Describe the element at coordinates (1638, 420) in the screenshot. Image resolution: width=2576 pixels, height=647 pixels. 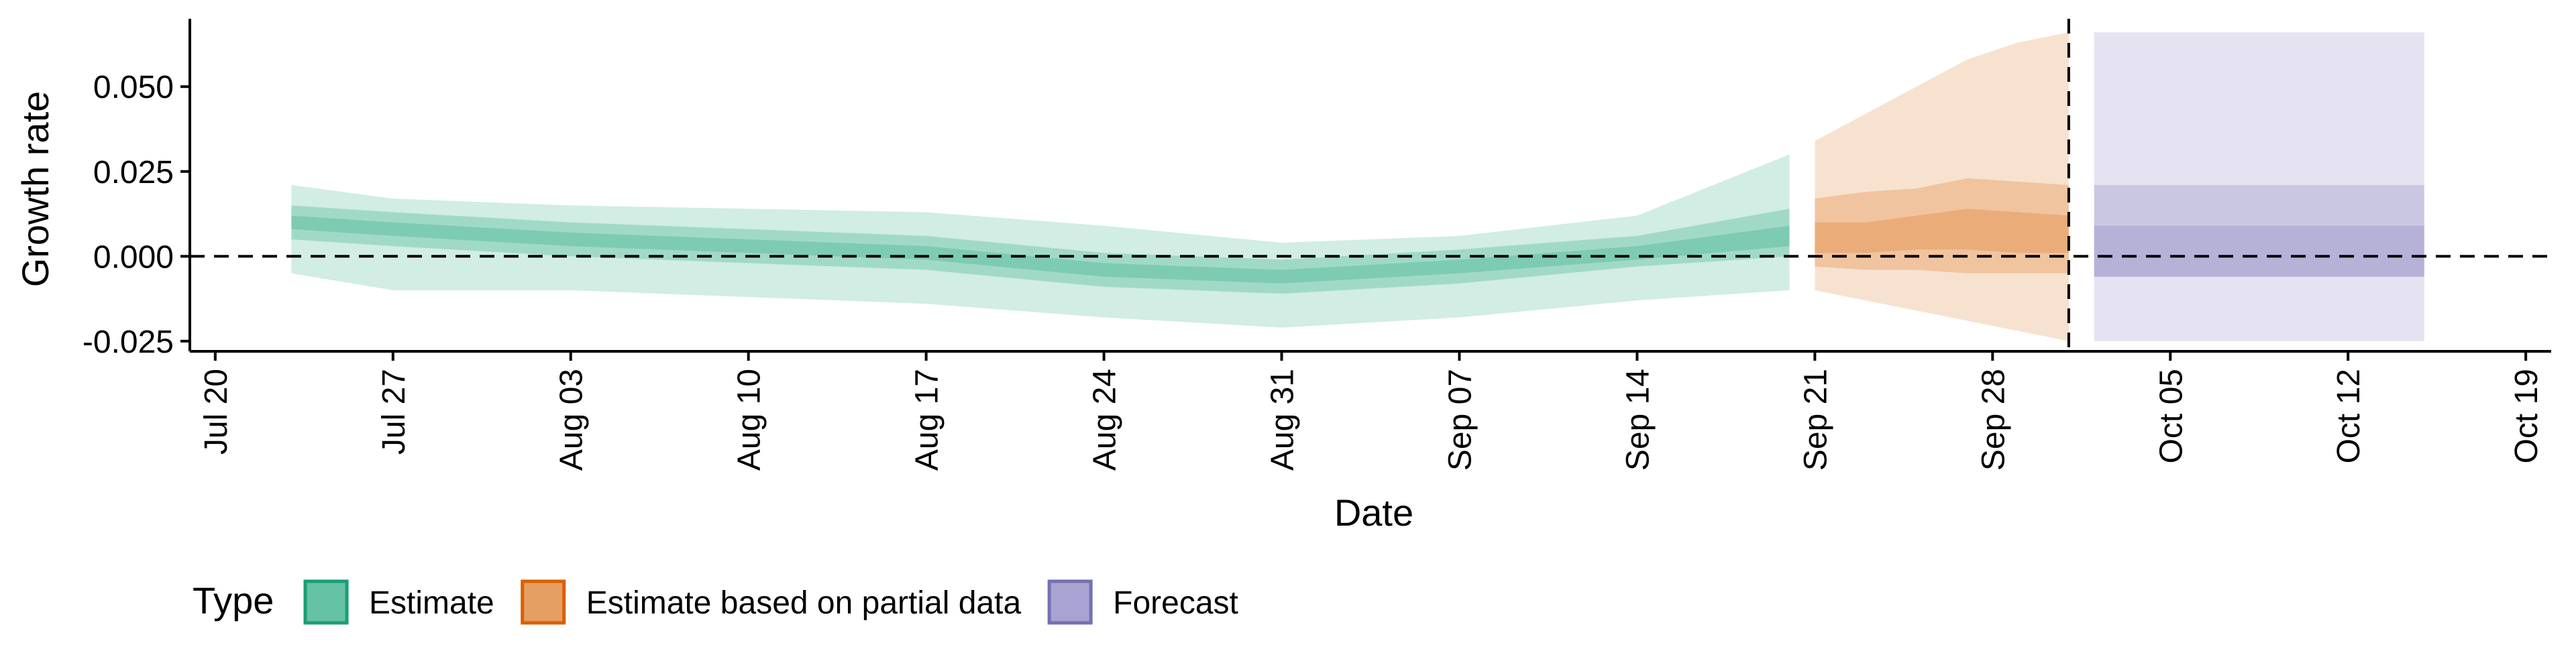
I see `x-tick-label: Sep 14` at that location.